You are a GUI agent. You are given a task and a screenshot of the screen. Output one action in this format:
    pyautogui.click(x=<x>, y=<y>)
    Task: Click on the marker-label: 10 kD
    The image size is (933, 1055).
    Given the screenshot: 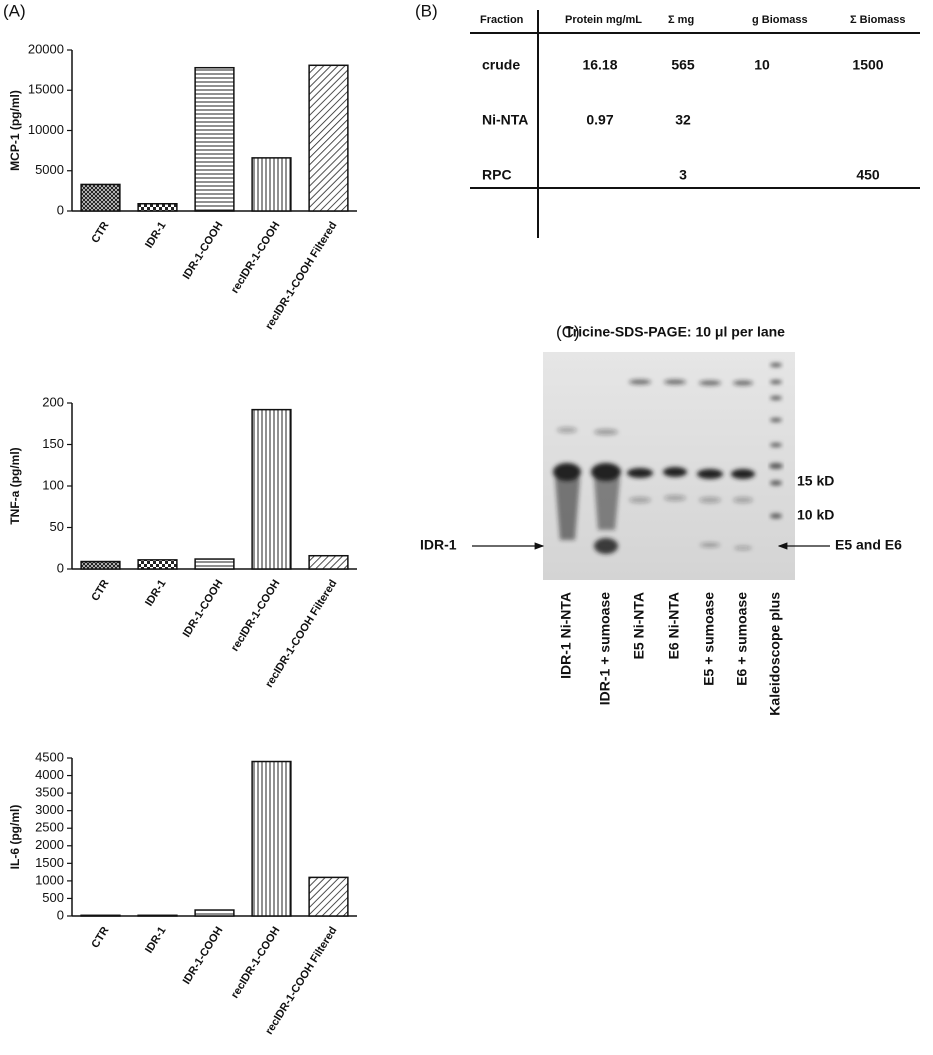 What is the action you would take?
    pyautogui.click(x=815, y=515)
    